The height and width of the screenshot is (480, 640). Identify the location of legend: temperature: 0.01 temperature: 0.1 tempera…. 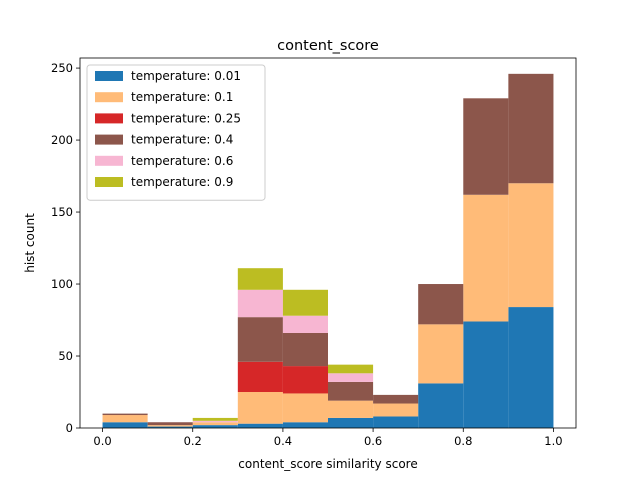
(176, 132).